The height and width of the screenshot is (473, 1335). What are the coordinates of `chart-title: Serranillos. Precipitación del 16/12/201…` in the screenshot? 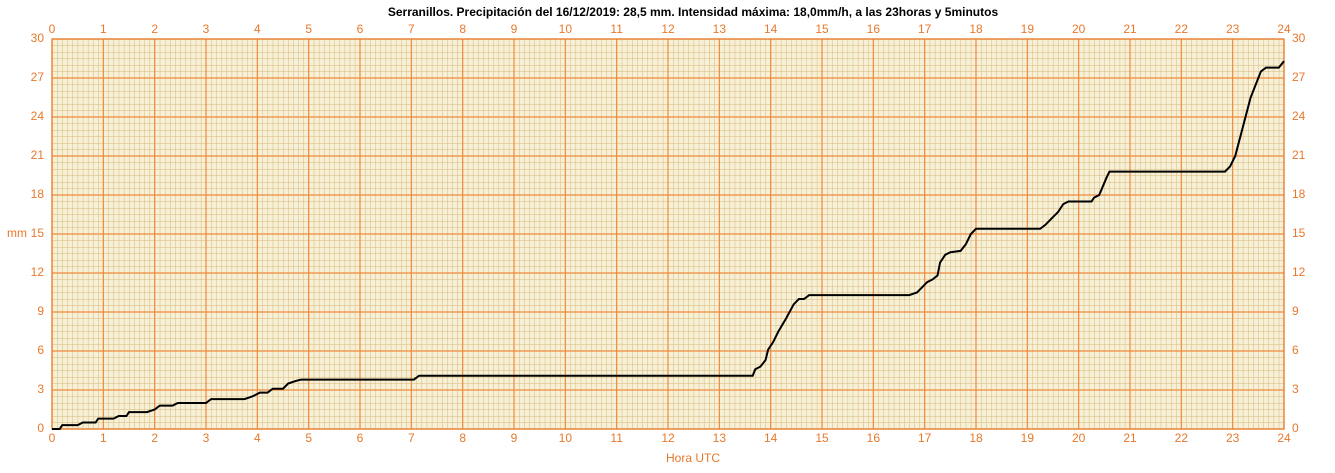 It's located at (693, 12).